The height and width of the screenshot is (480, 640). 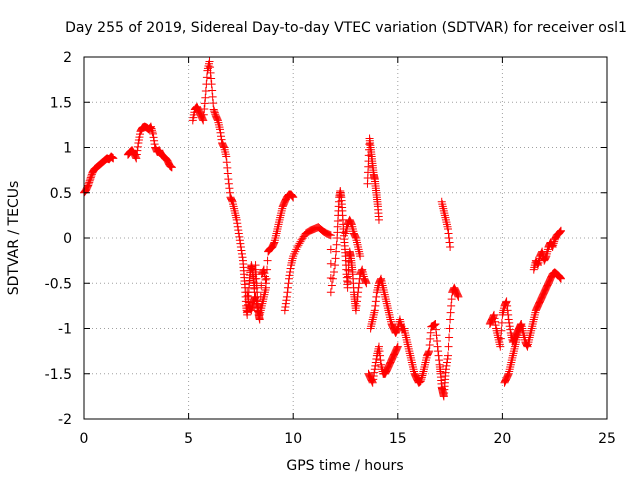 What do you see at coordinates (58, 375) in the screenshot?
I see `y-tick-label: -1.5` at bounding box center [58, 375].